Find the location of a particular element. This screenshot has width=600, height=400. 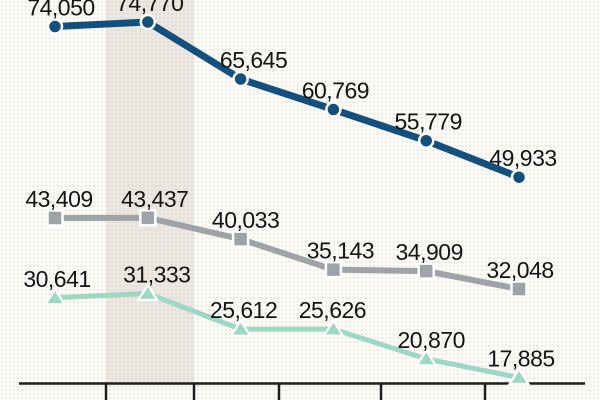

data-point-label: 25,626 is located at coordinates (332, 310).